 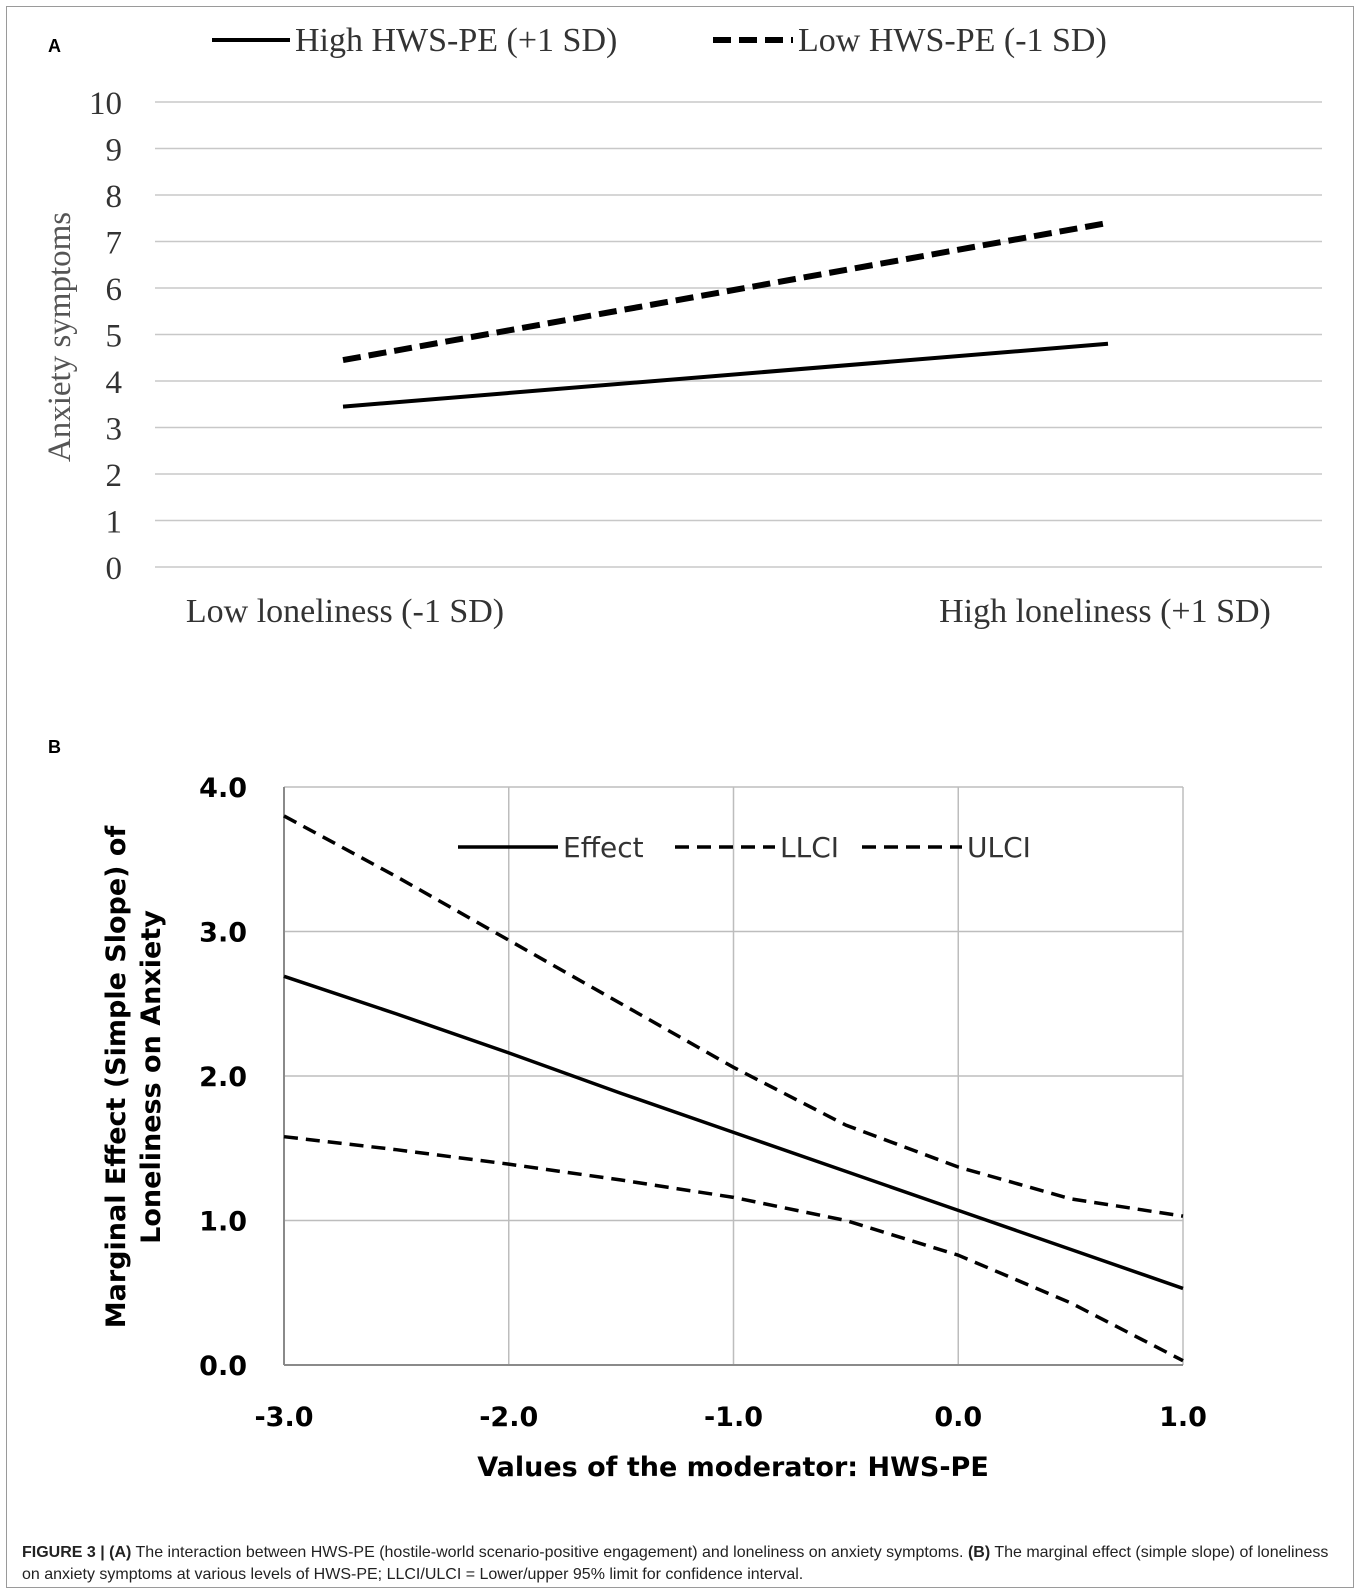 What do you see at coordinates (979, 1552) in the screenshot?
I see `caption-b-tag: (B)` at bounding box center [979, 1552].